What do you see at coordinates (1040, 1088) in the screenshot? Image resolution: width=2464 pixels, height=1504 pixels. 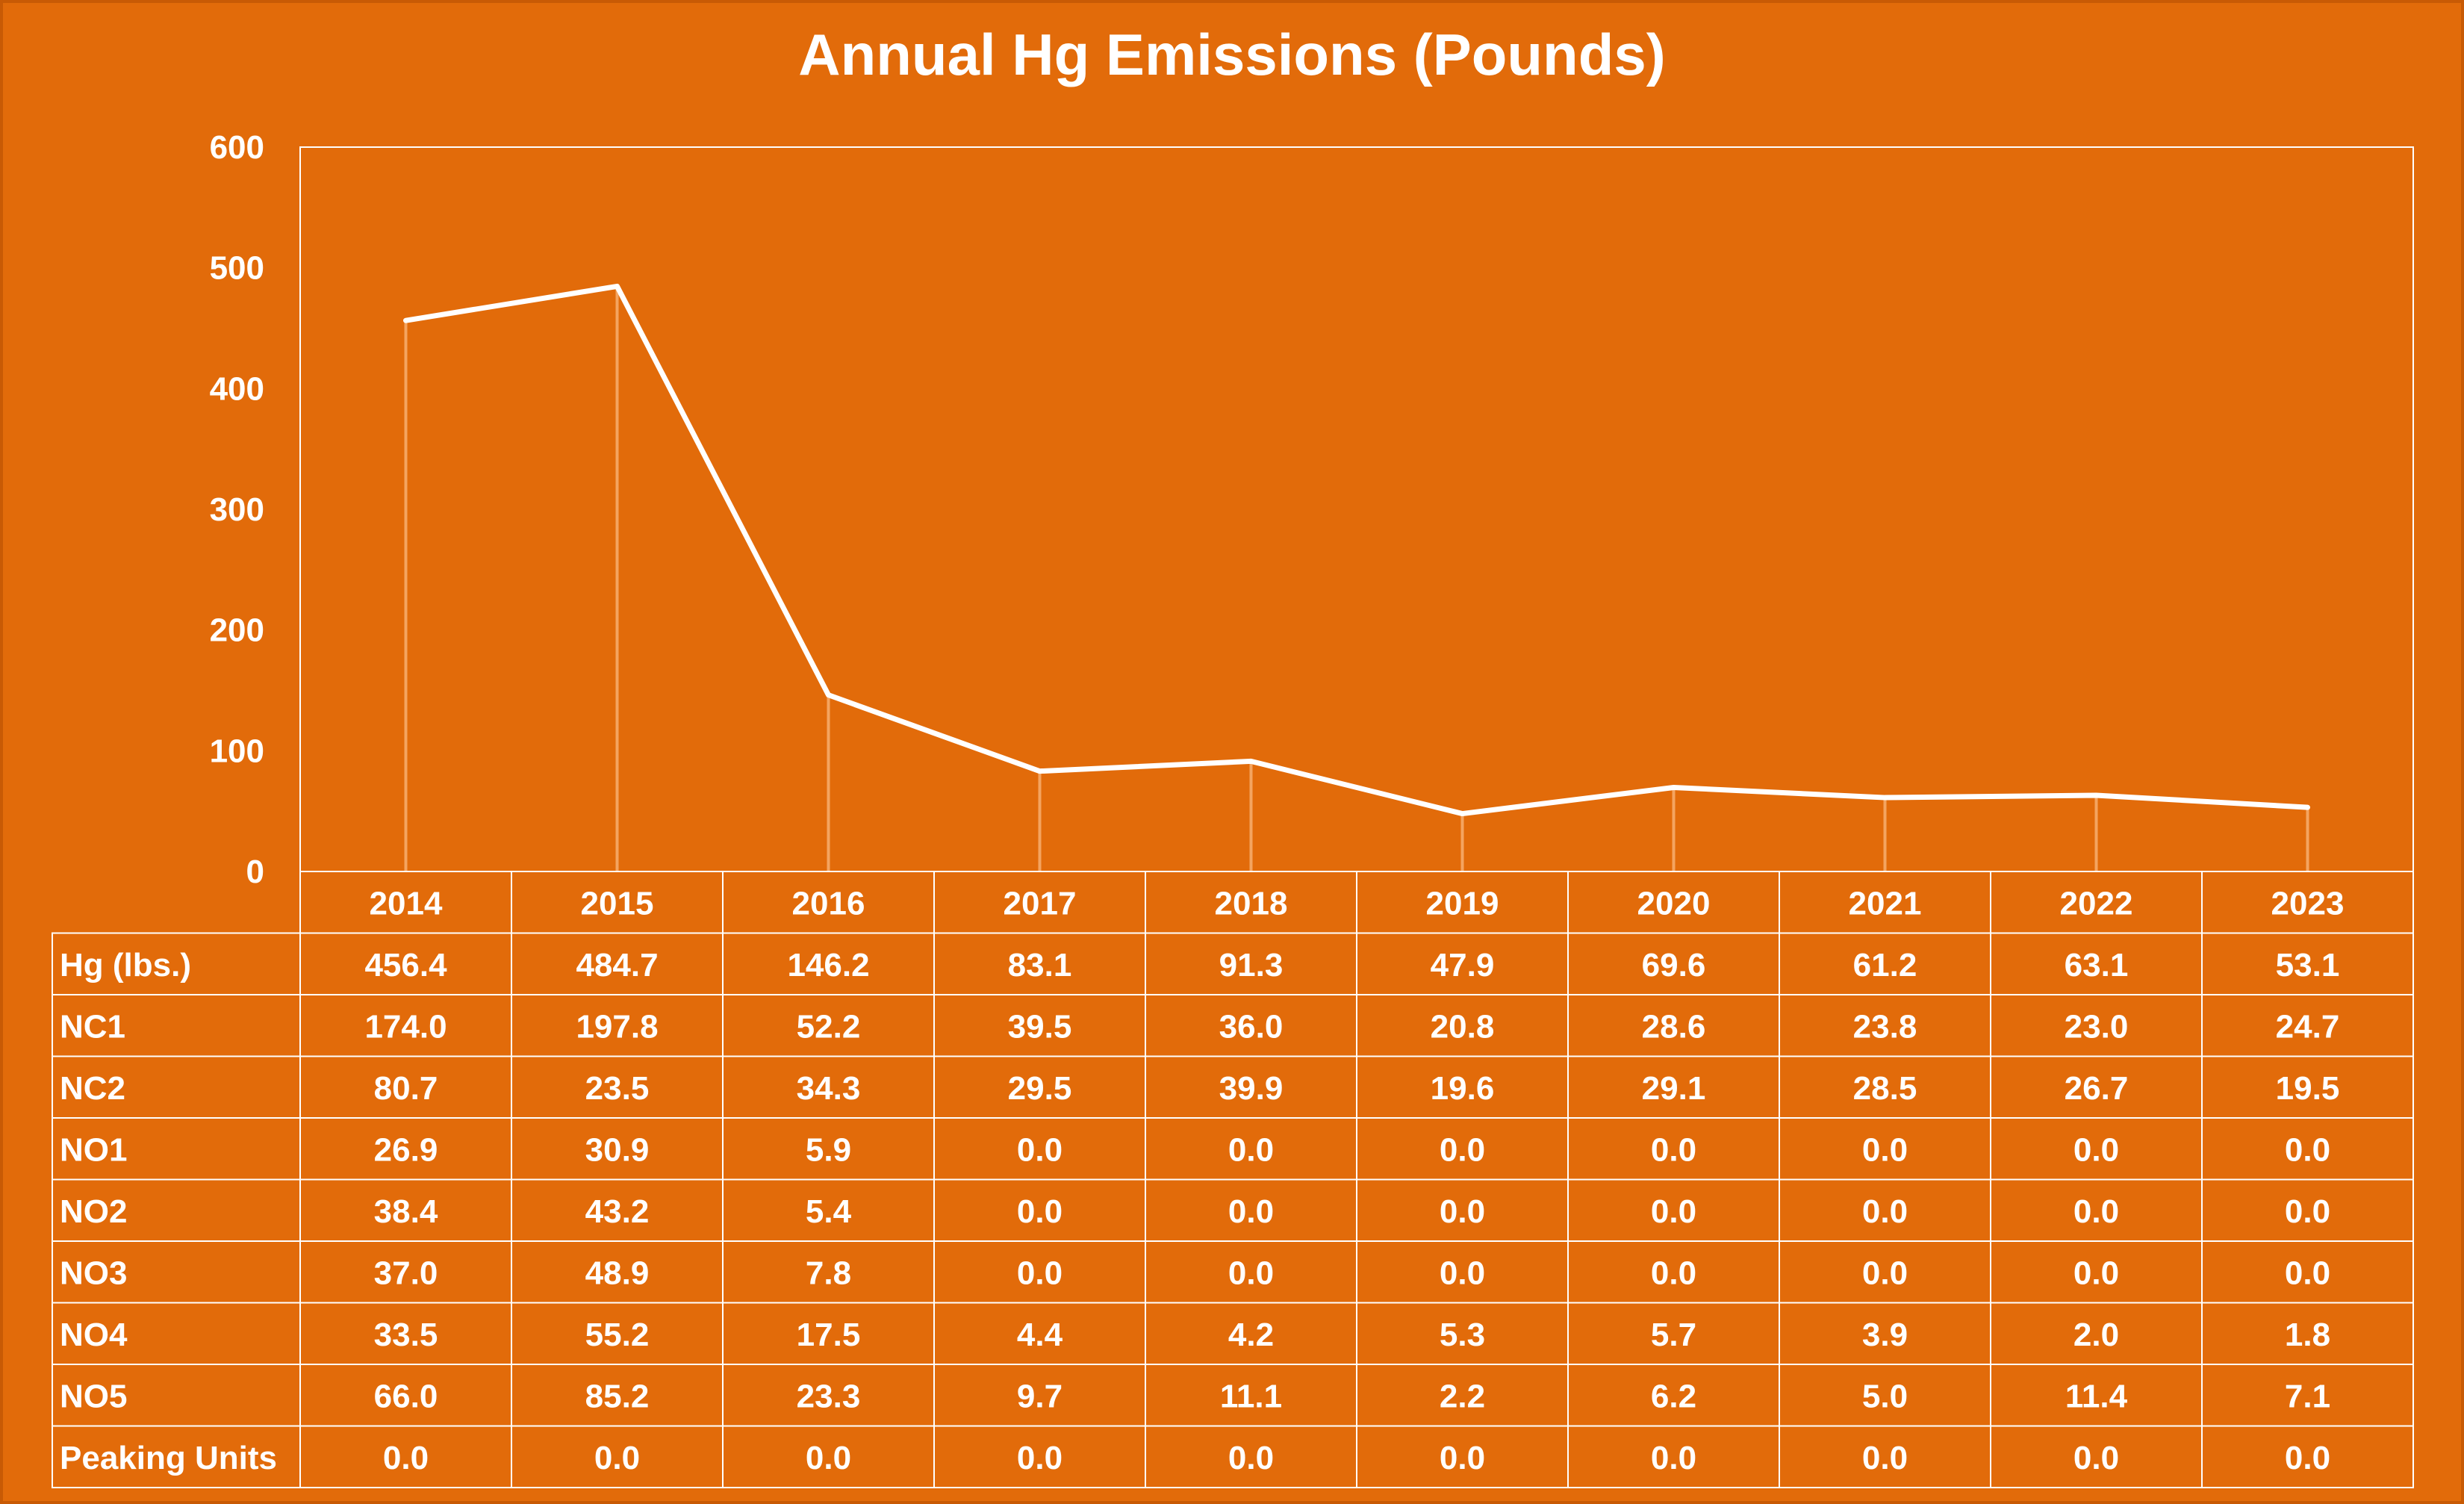 I see `table-cell-value: 29.5` at bounding box center [1040, 1088].